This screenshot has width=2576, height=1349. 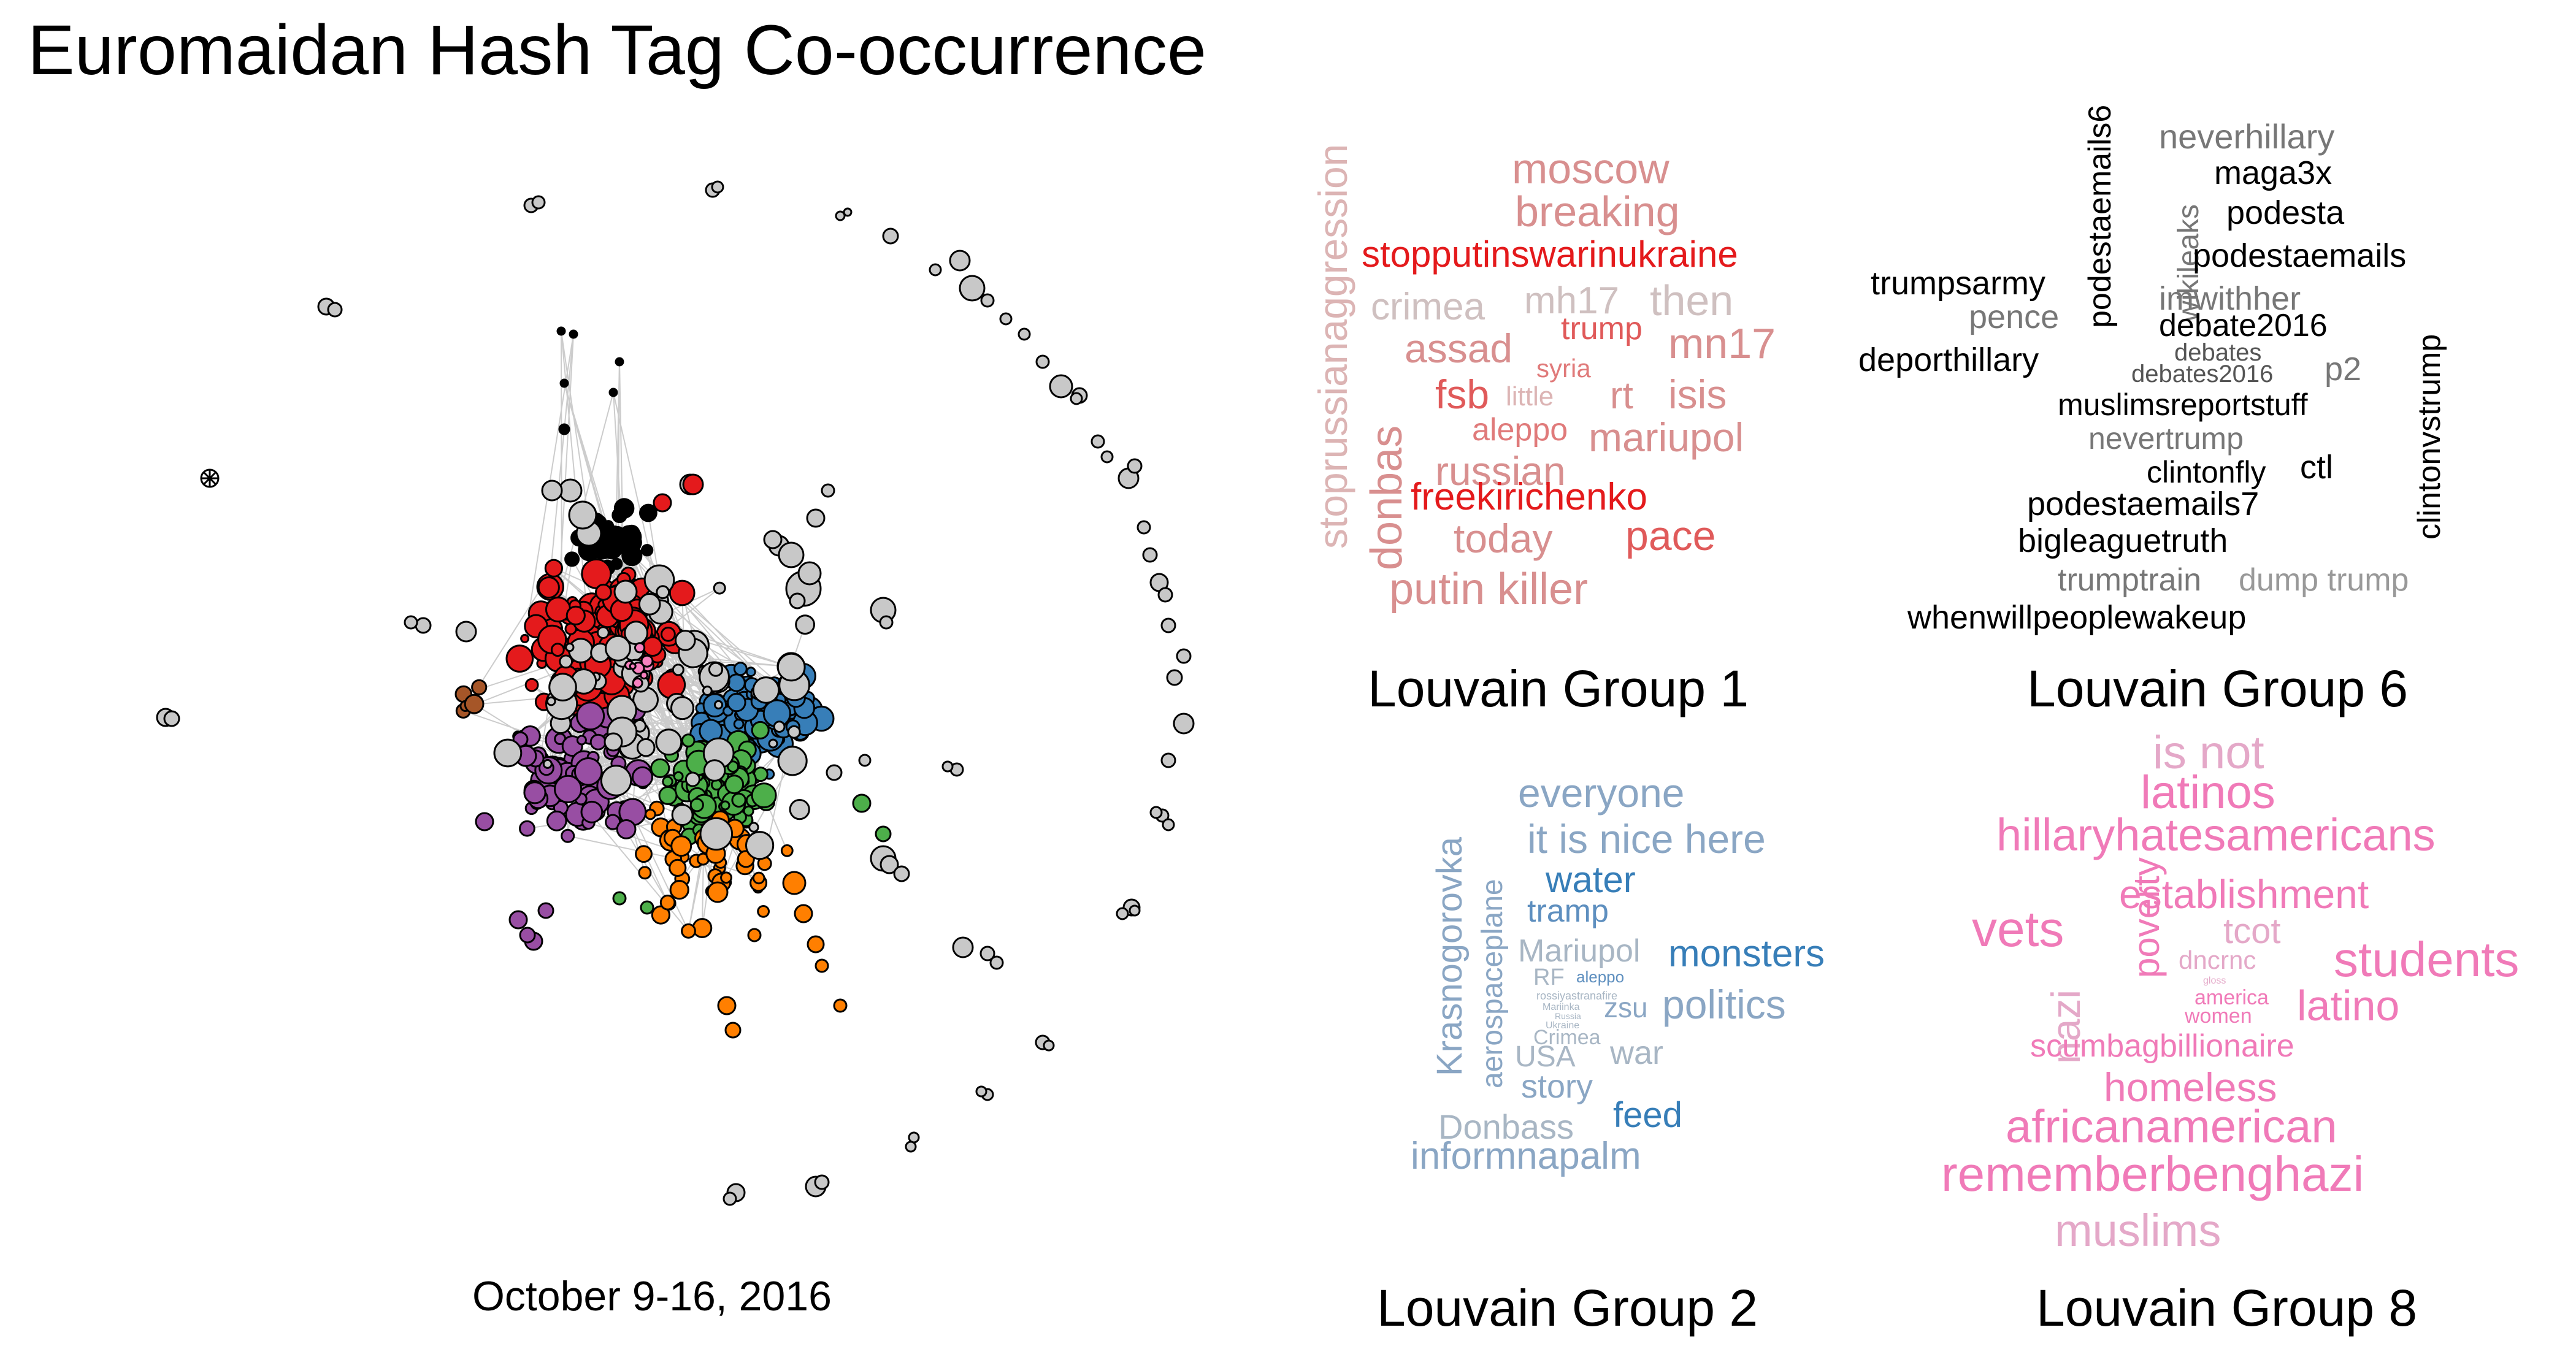 I want to click on cloud-word: war, so click(x=1637, y=1052).